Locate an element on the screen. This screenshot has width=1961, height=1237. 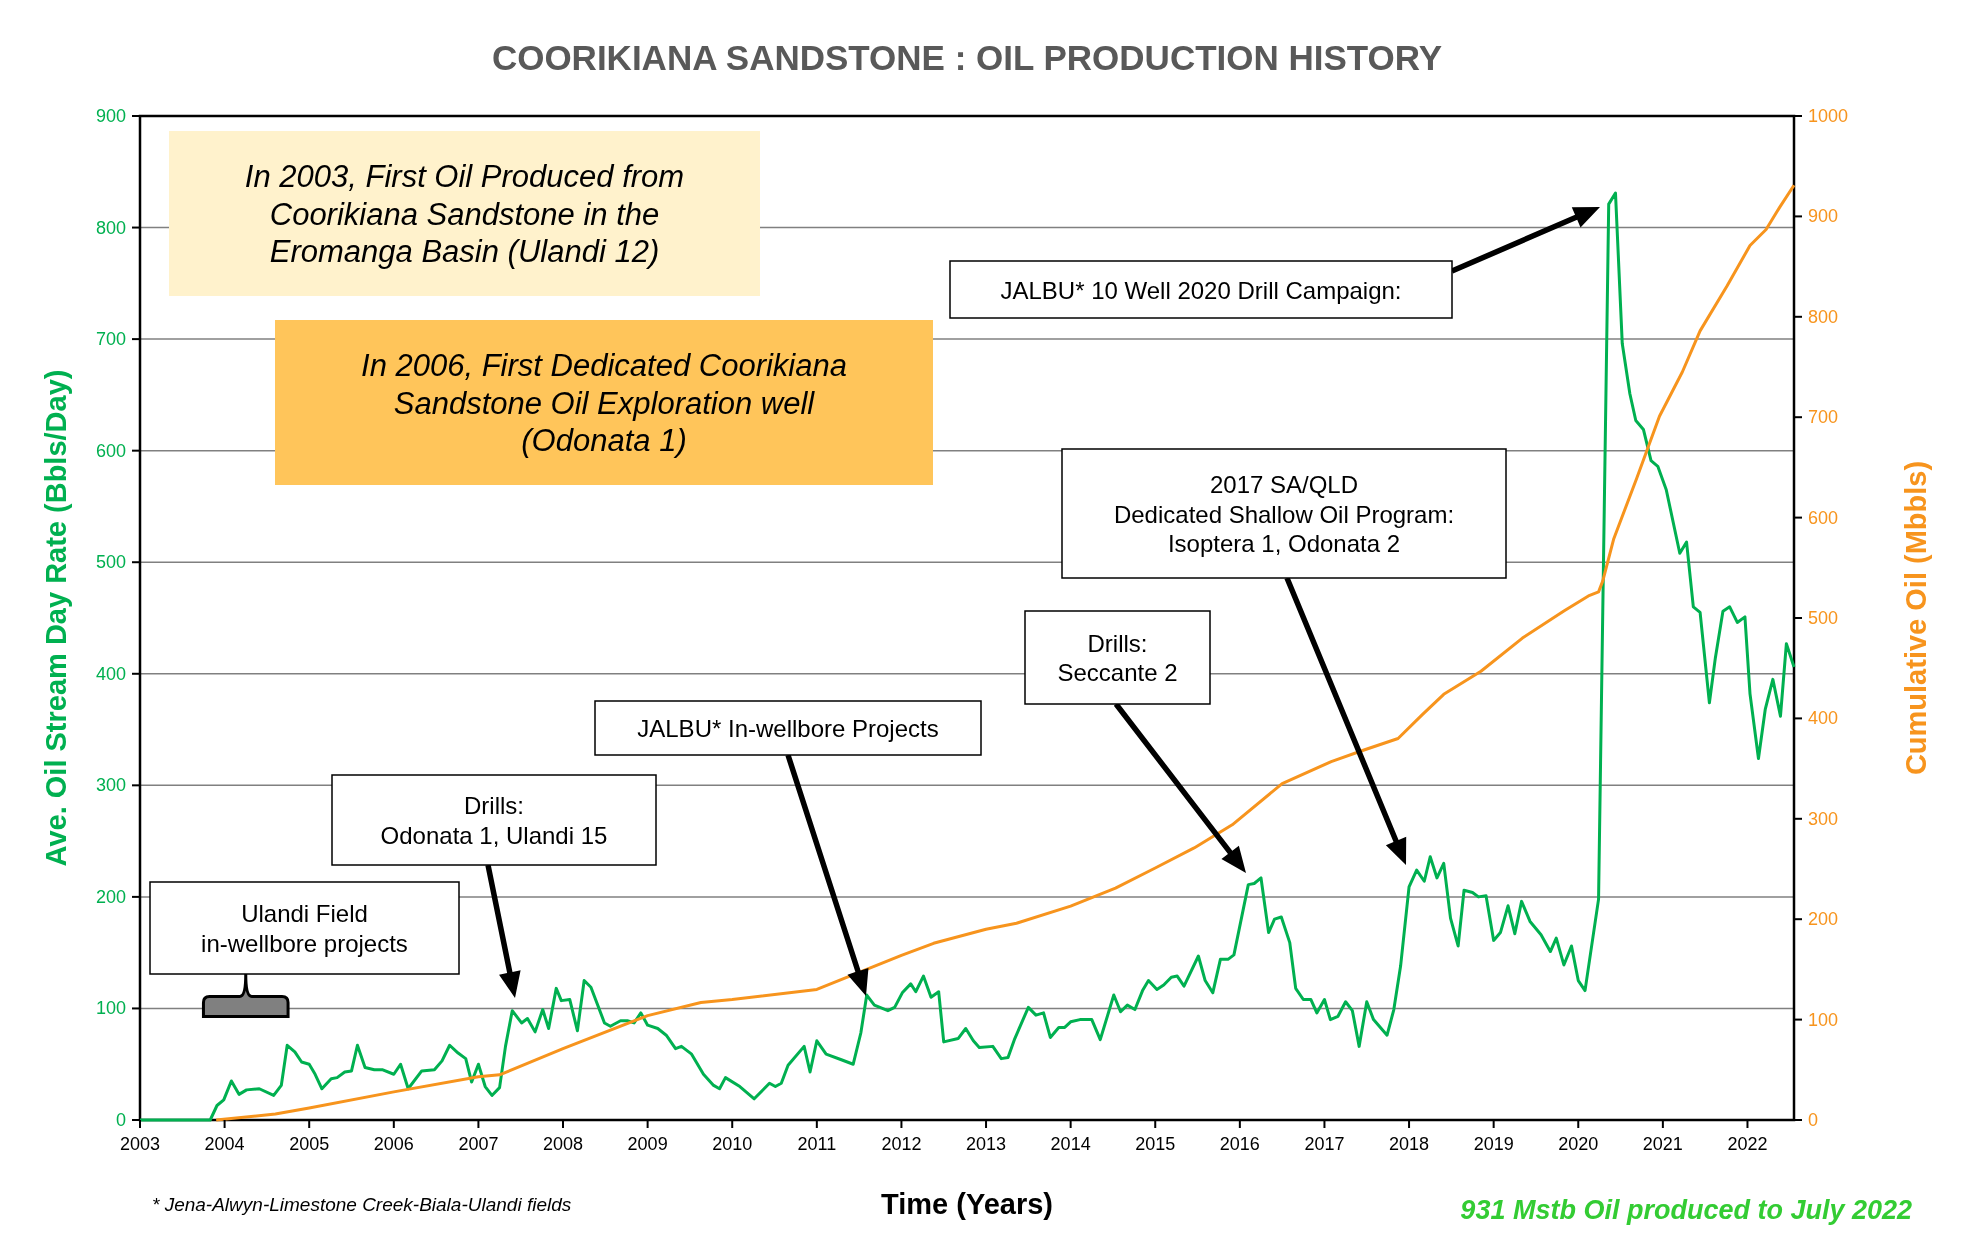
y-tick-label: 500 is located at coordinates (110, 562).